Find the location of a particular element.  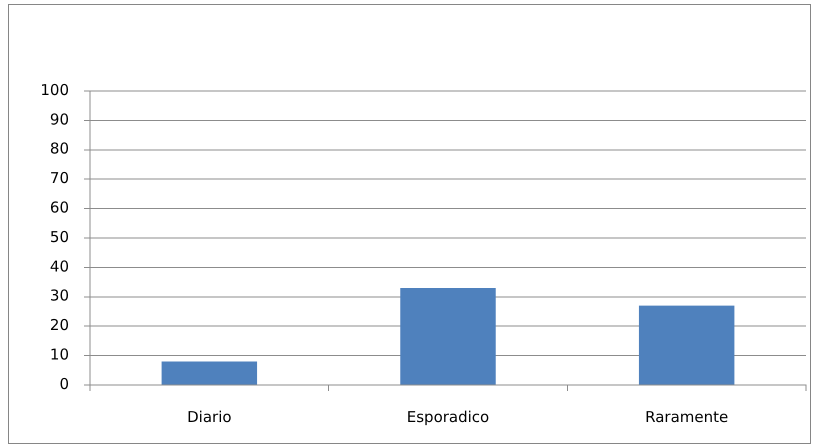

y-tick-label: 90 is located at coordinates (59, 119).